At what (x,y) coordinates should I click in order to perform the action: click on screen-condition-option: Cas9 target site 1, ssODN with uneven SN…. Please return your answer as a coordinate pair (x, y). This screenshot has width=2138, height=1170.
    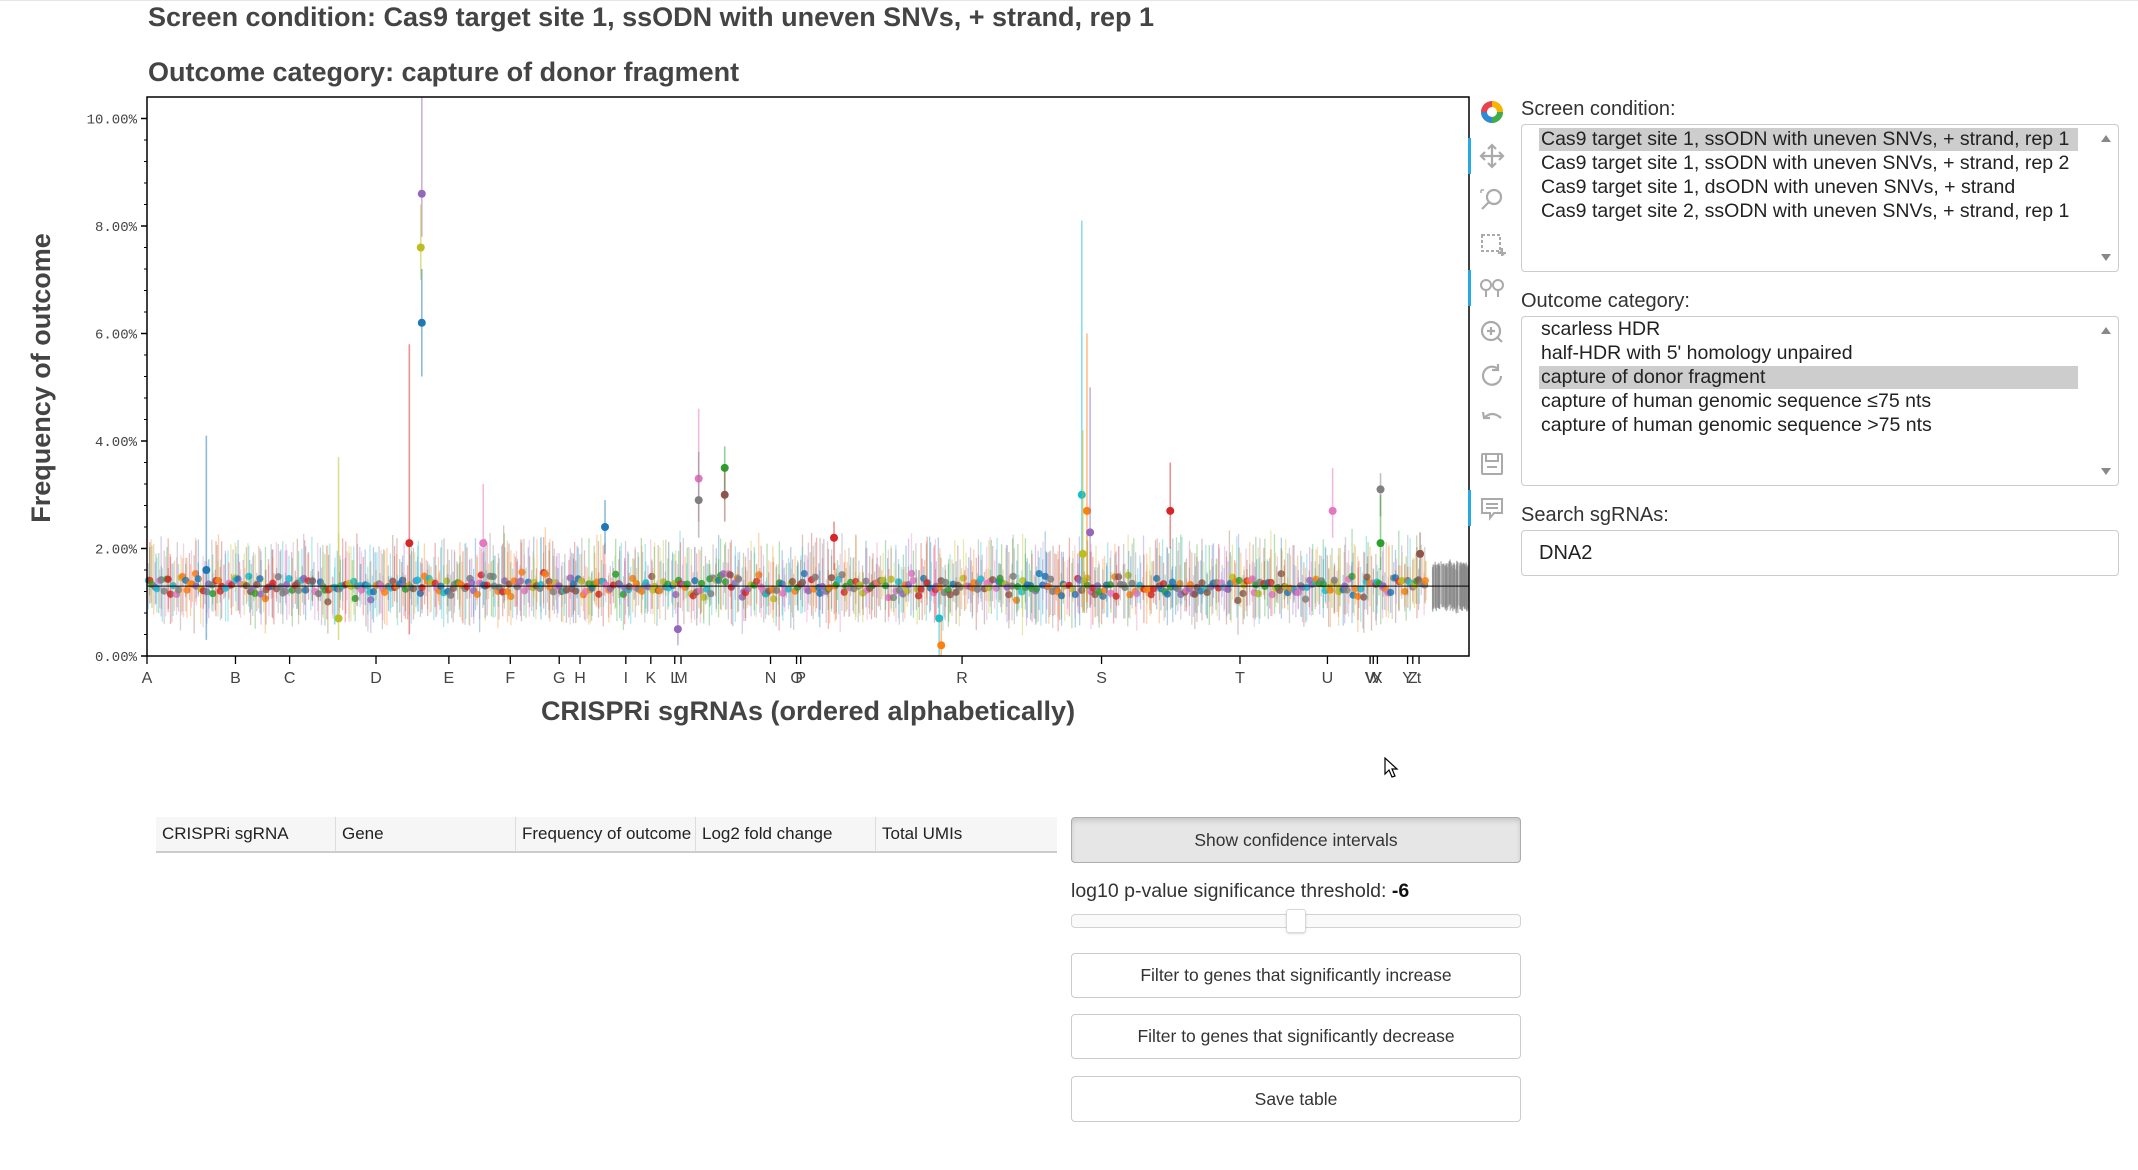
    Looking at the image, I should click on (1808, 139).